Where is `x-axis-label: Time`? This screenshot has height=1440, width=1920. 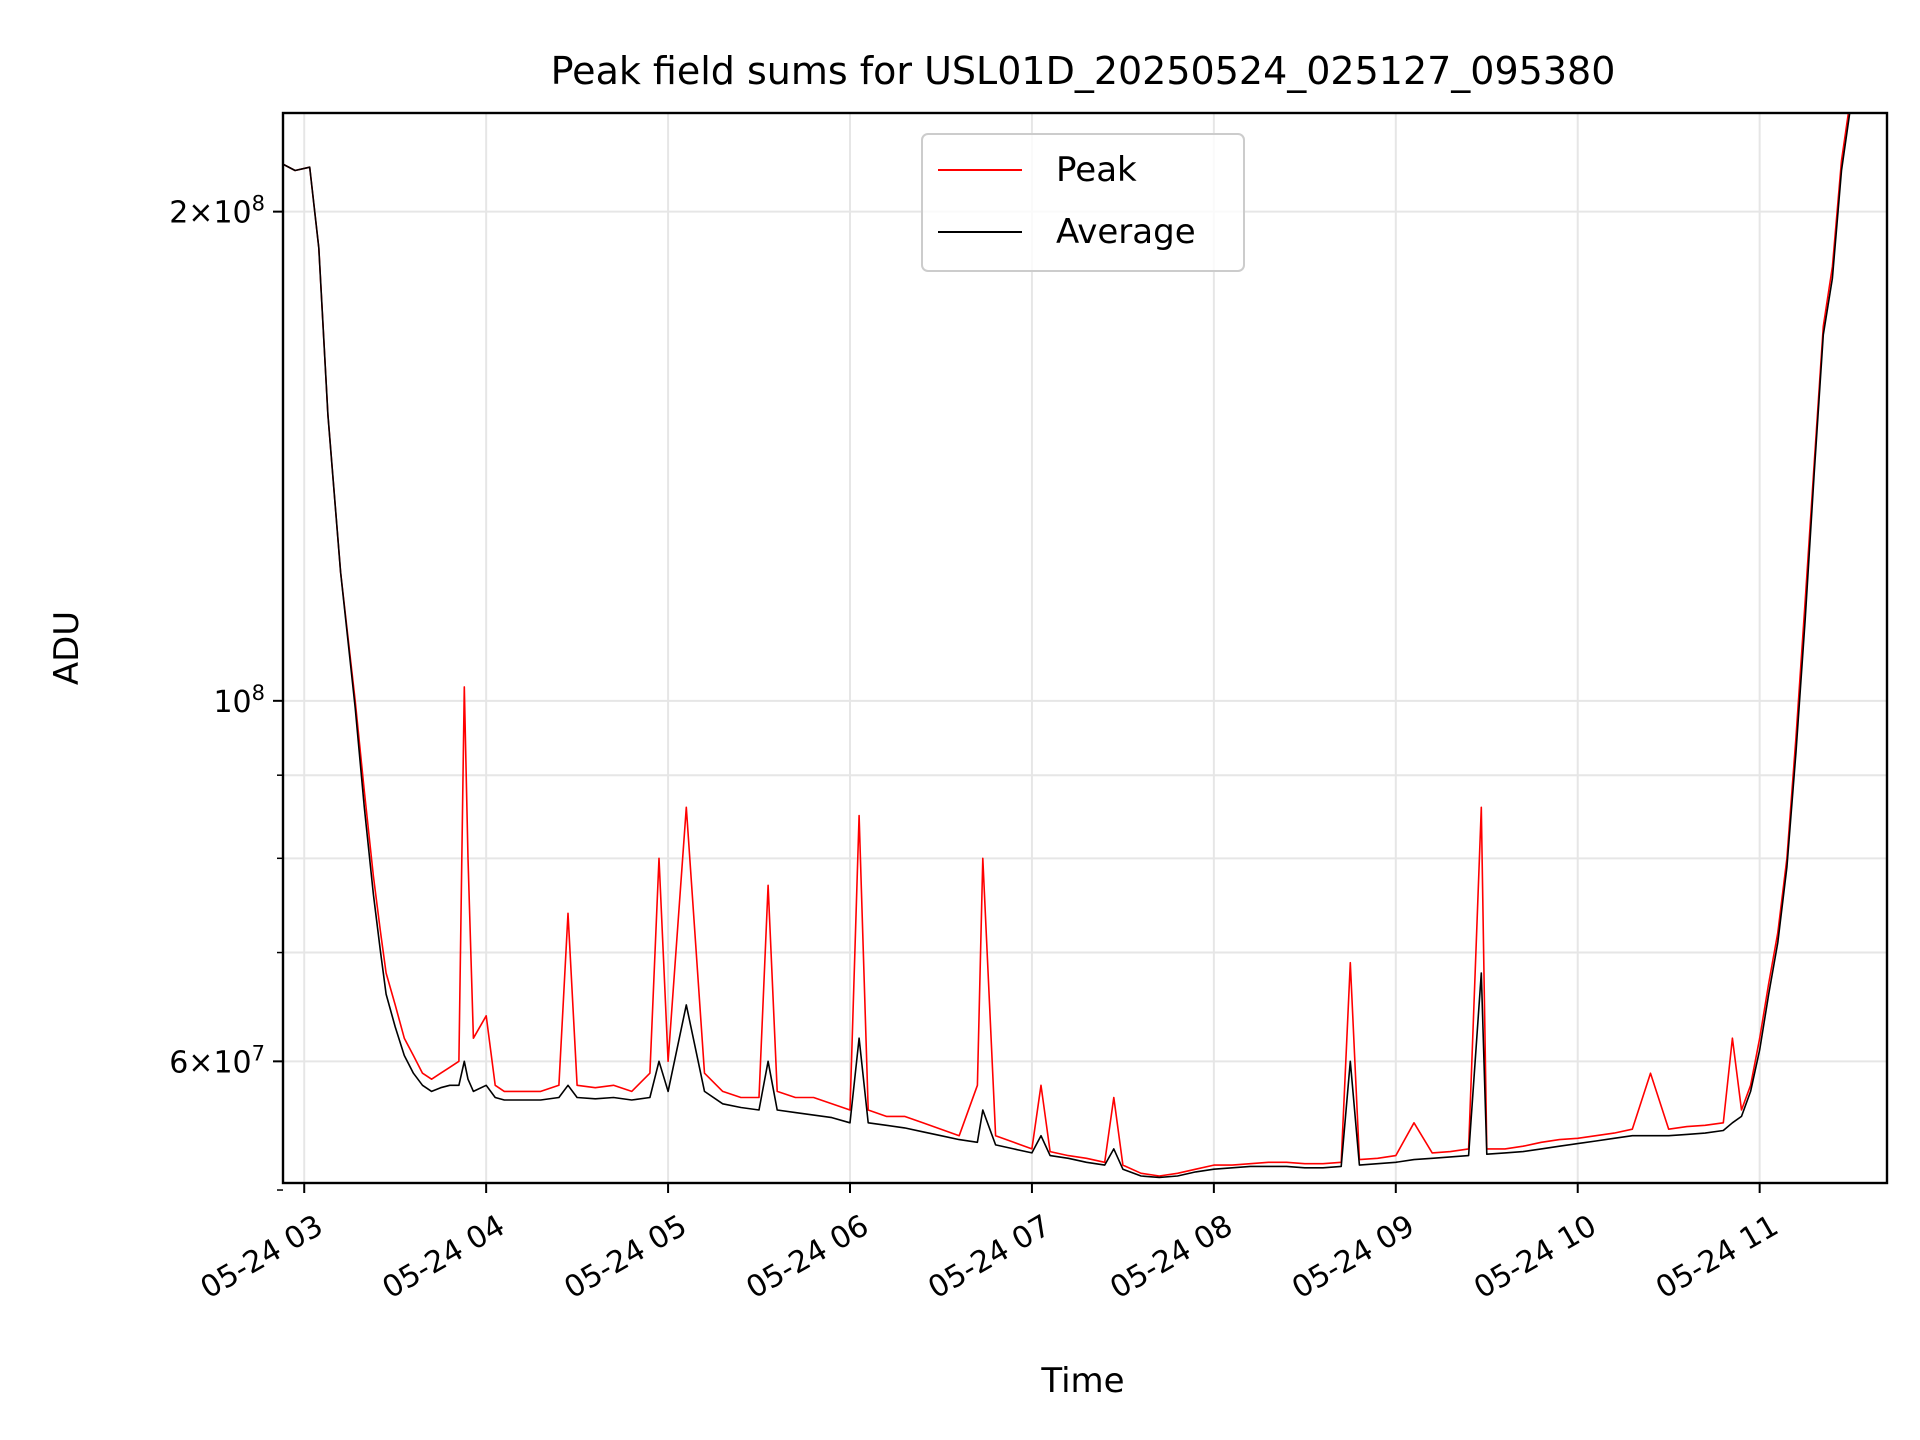 x-axis-label: Time is located at coordinates (1082, 1381).